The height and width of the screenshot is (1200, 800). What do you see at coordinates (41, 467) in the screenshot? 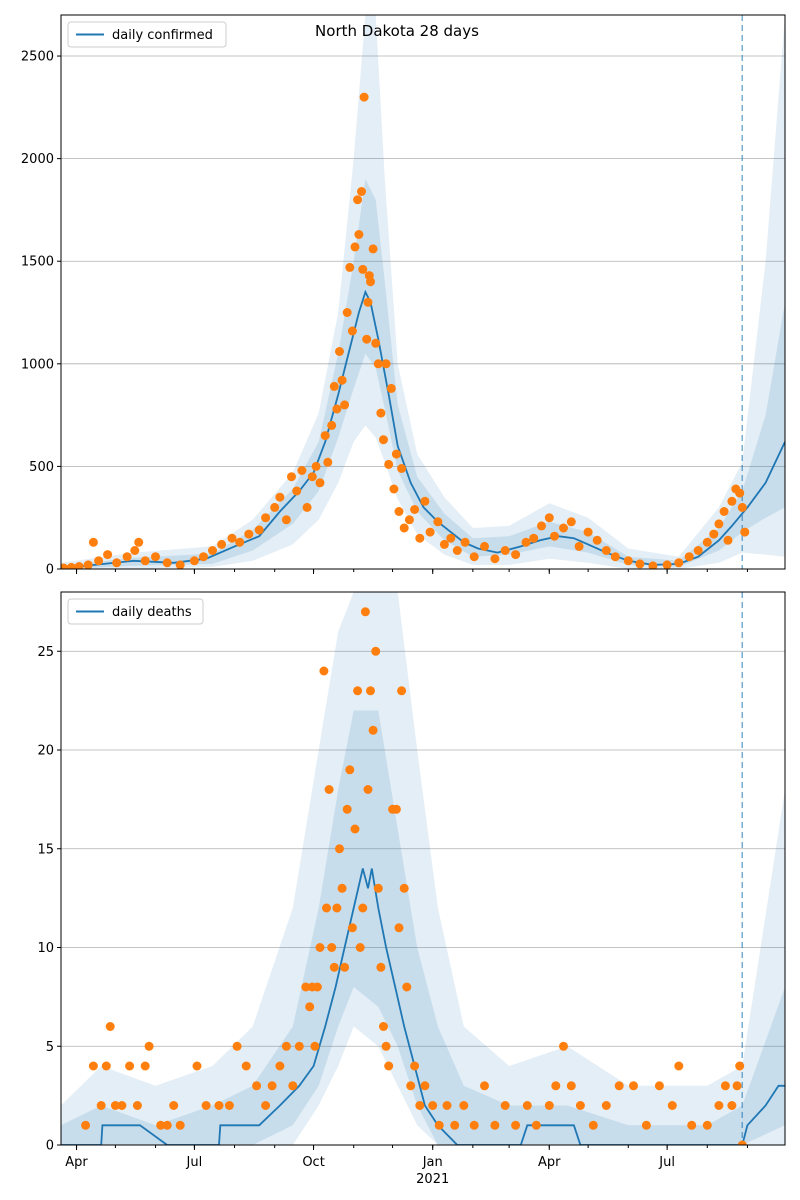
I see `y-tick-label: 500` at bounding box center [41, 467].